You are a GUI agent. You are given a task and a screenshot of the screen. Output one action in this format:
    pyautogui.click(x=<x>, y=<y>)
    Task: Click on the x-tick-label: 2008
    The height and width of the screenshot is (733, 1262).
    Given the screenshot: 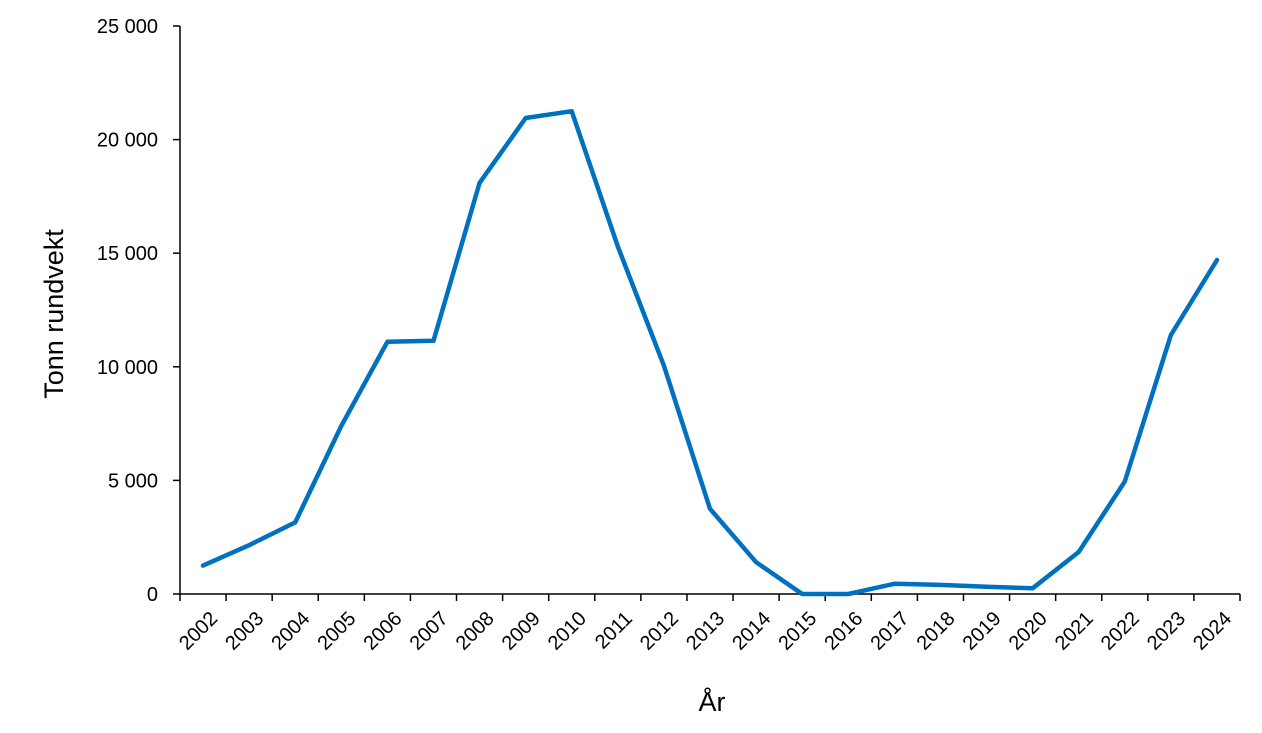 What is the action you would take?
    pyautogui.click(x=475, y=631)
    